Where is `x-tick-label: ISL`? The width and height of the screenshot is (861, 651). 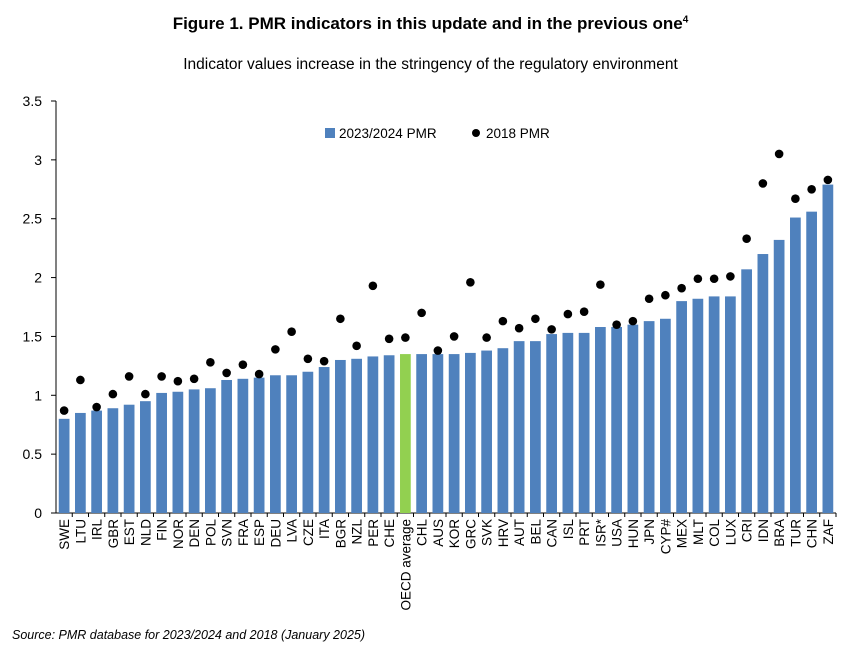 x-tick-label: ISL is located at coordinates (568, 529).